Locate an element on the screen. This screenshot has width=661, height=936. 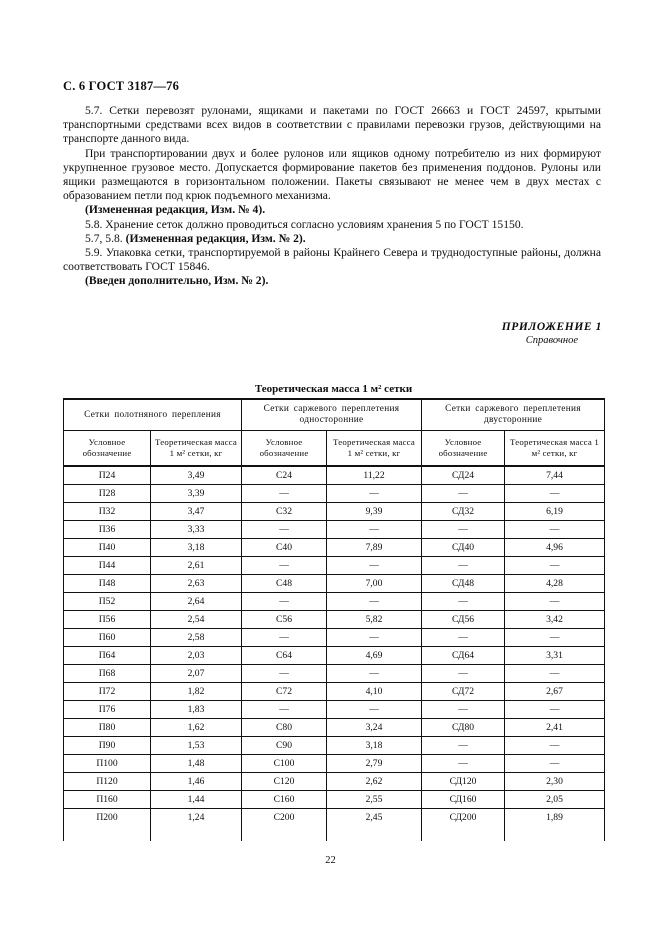
table-cell: 5,82 is located at coordinates (374, 619).